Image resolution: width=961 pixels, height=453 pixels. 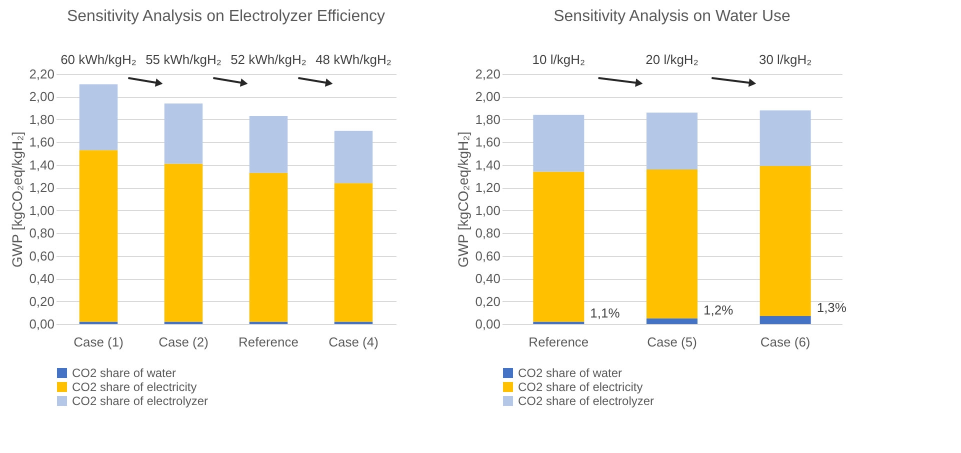 I want to click on annotation: 1,3%, so click(x=831, y=308).